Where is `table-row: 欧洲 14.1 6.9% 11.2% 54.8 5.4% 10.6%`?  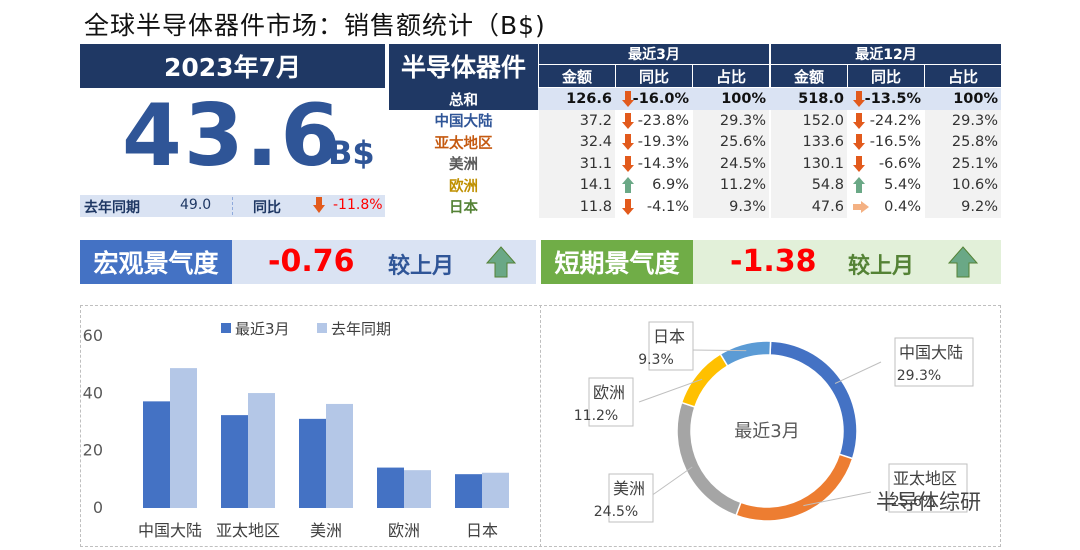 table-row: 欧洲 14.1 6.9% 11.2% 54.8 5.4% 10.6% is located at coordinates (695, 185).